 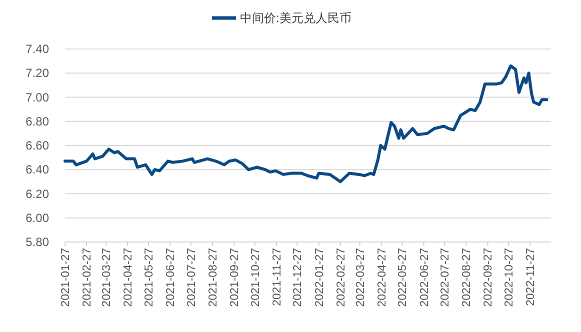 What do you see at coordinates (38, 73) in the screenshot?
I see `y-tick-label: 7.20` at bounding box center [38, 73].